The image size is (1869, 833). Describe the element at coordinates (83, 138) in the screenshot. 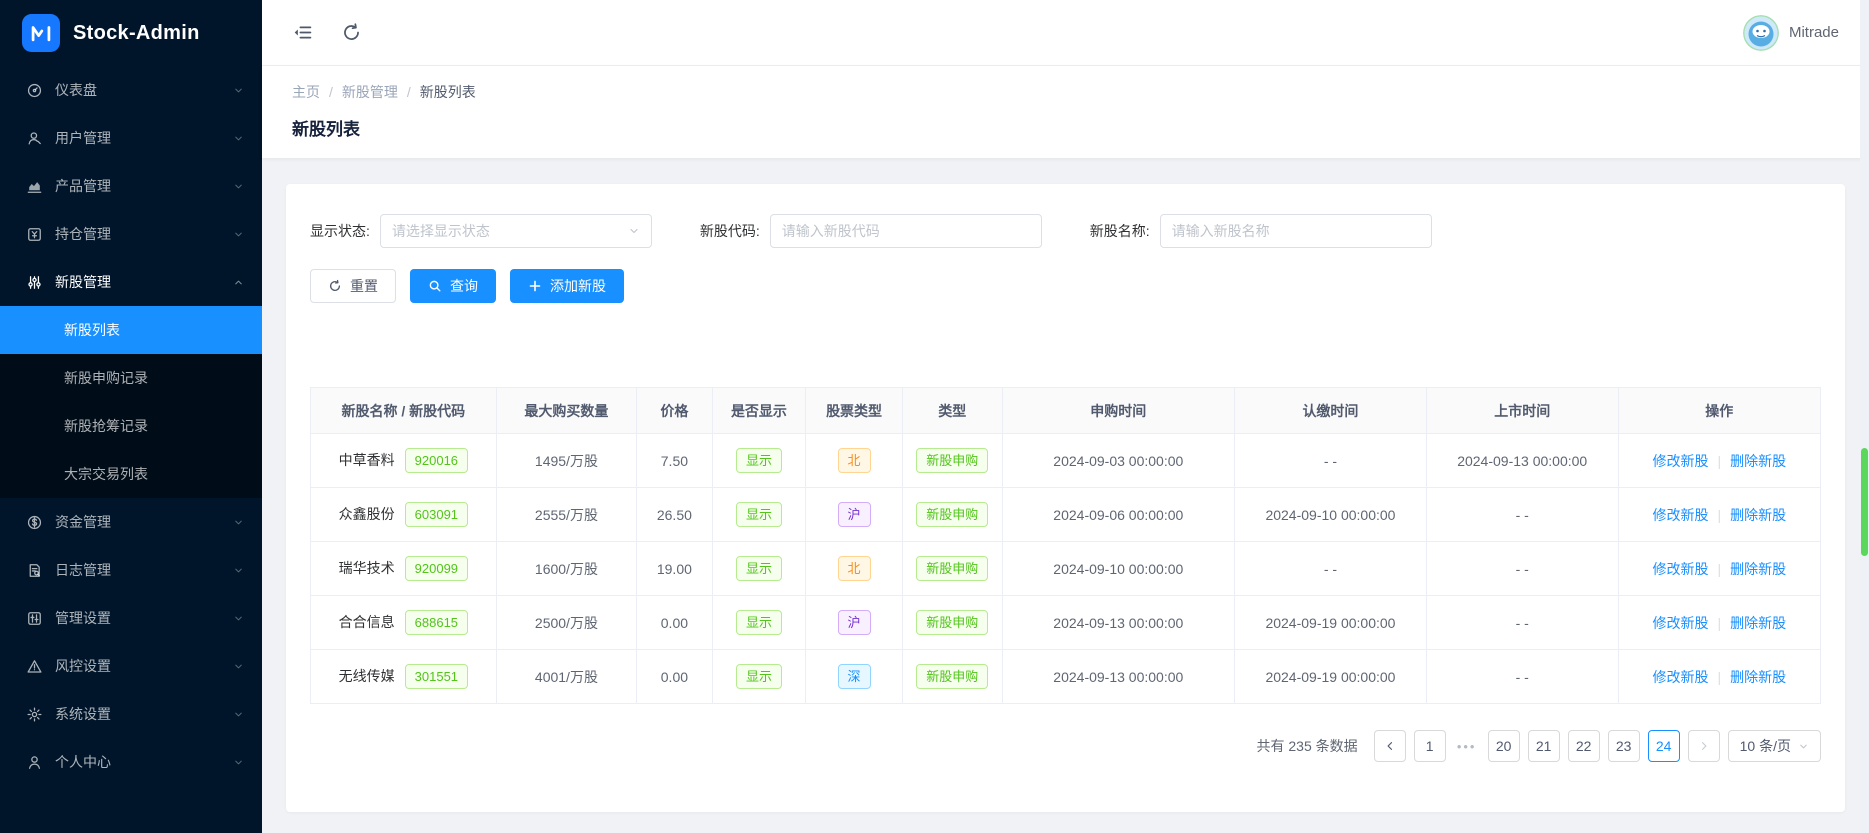

I see `sidebar-item-label: 用户管理` at that location.